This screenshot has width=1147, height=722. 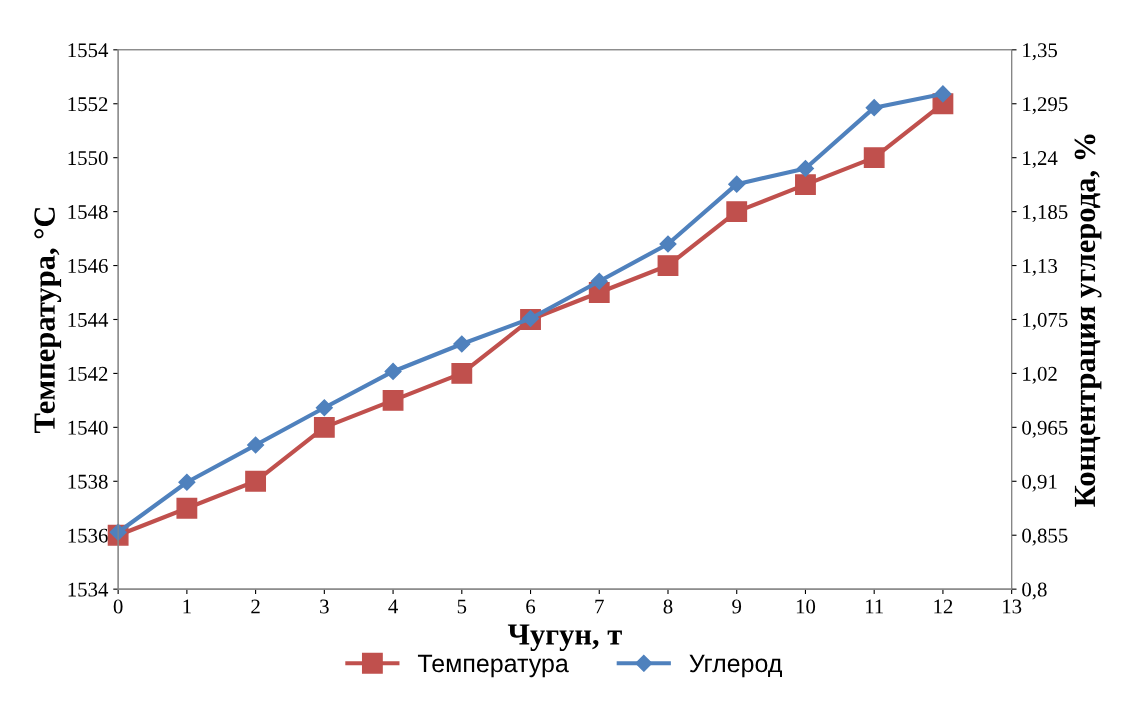 What do you see at coordinates (88, 481) in the screenshot?
I see `y-tick-label: 1538` at bounding box center [88, 481].